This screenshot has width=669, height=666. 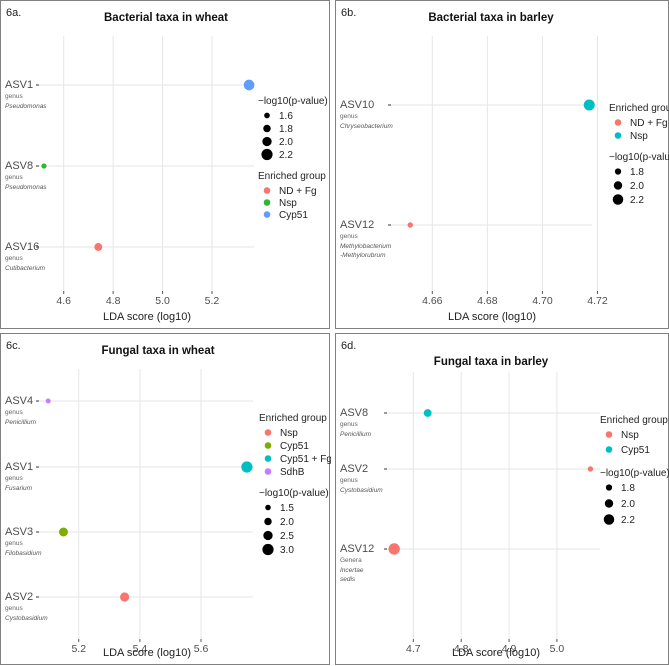 I want to click on chart-title: Fungal taxa in wheat, so click(x=157, y=351).